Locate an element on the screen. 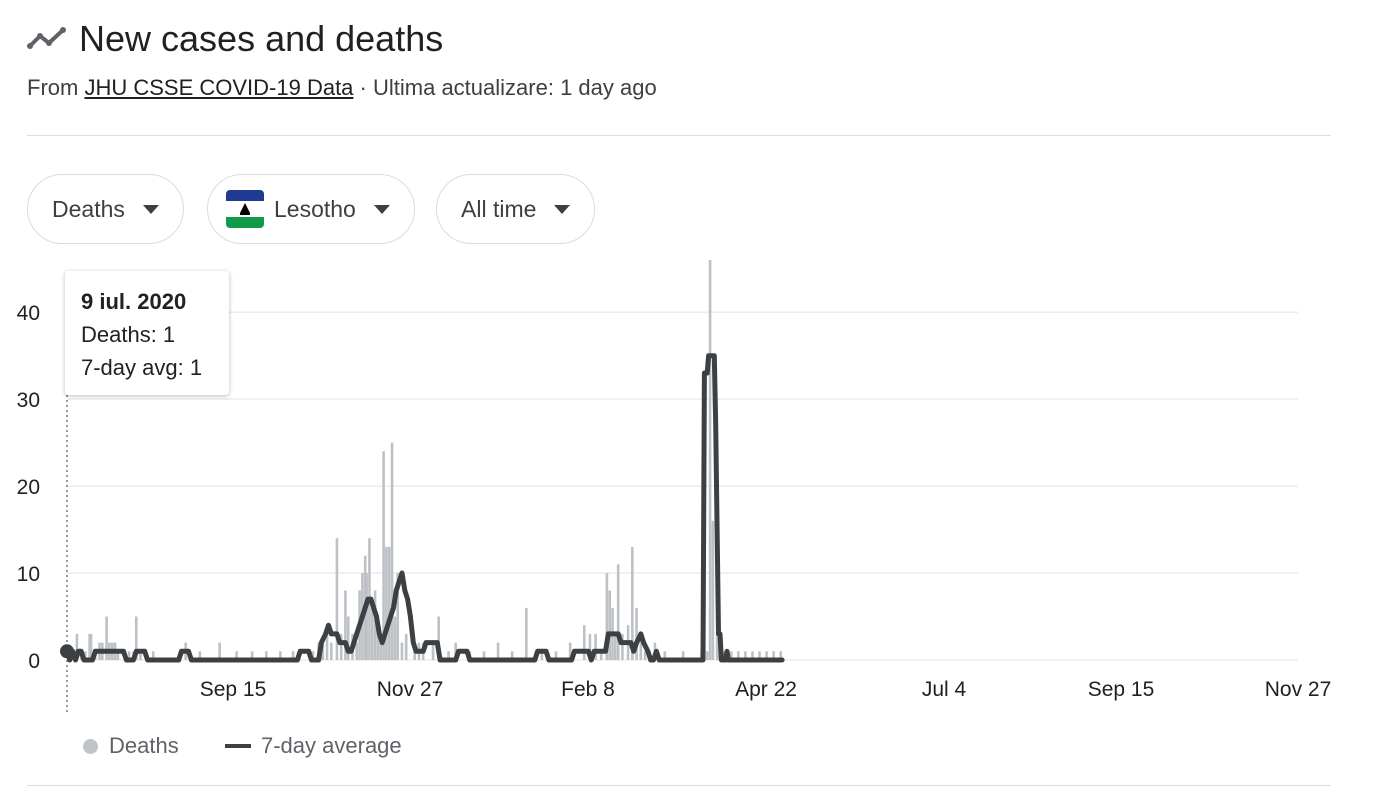  bottom-divider is located at coordinates (679, 785).